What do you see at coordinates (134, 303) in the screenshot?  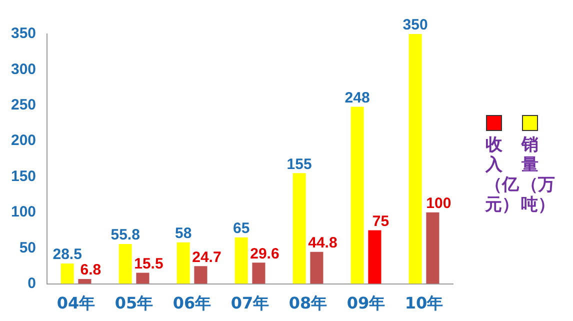 I see `x-tick-label: 05年` at bounding box center [134, 303].